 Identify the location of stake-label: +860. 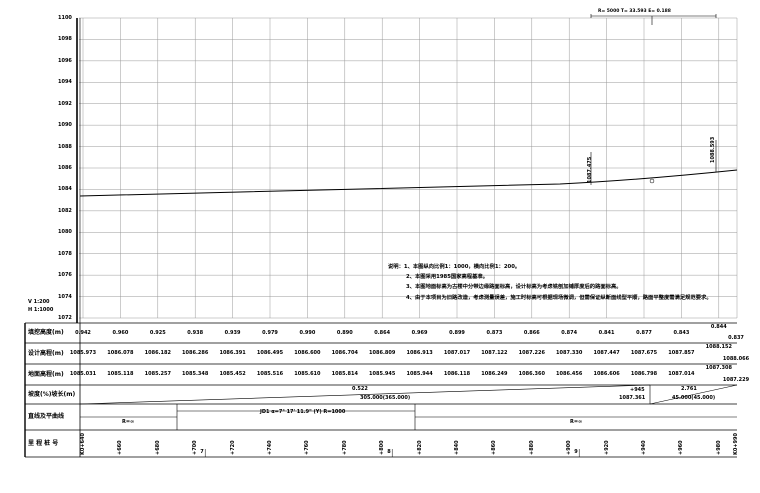
(494, 447).